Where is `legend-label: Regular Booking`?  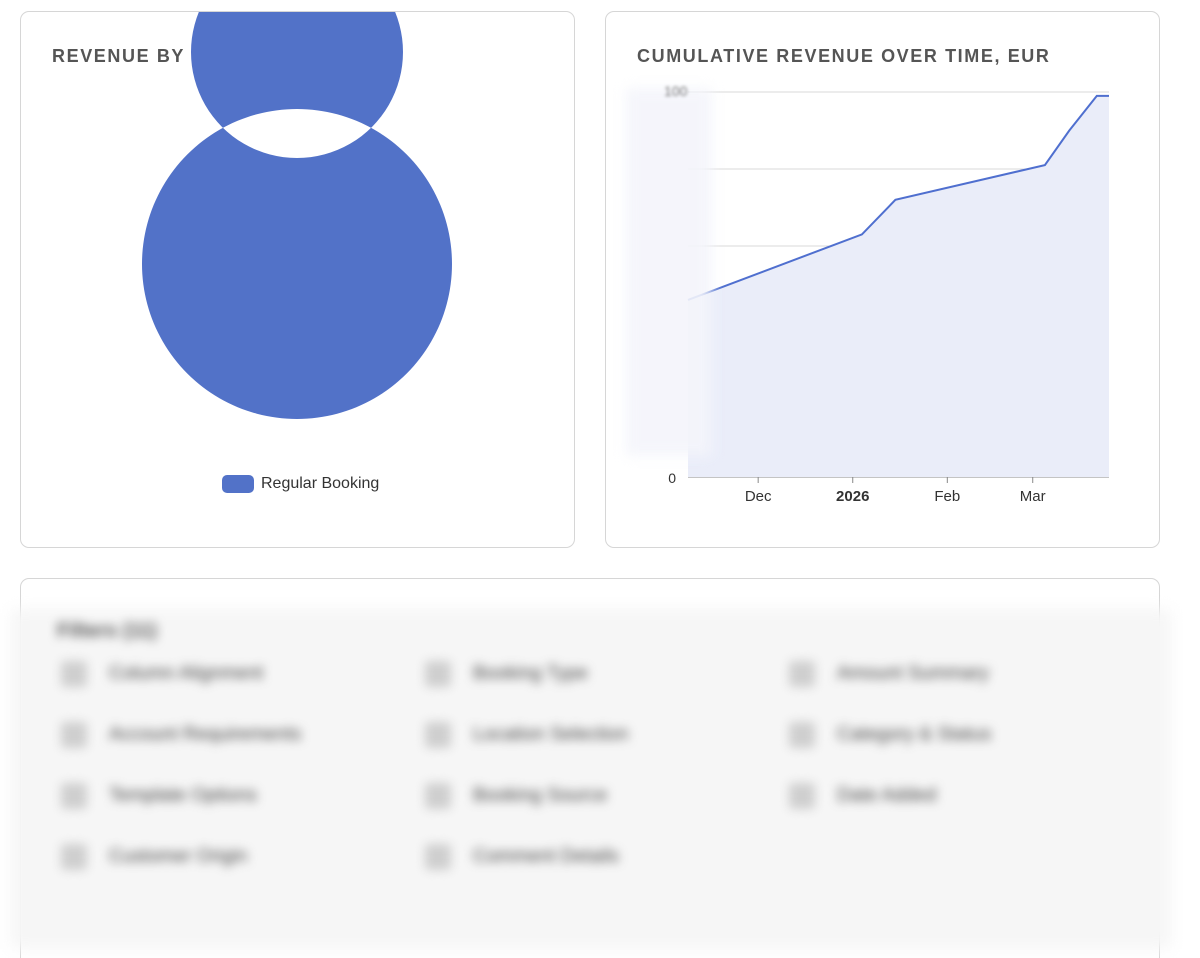
legend-label: Regular Booking is located at coordinates (320, 483).